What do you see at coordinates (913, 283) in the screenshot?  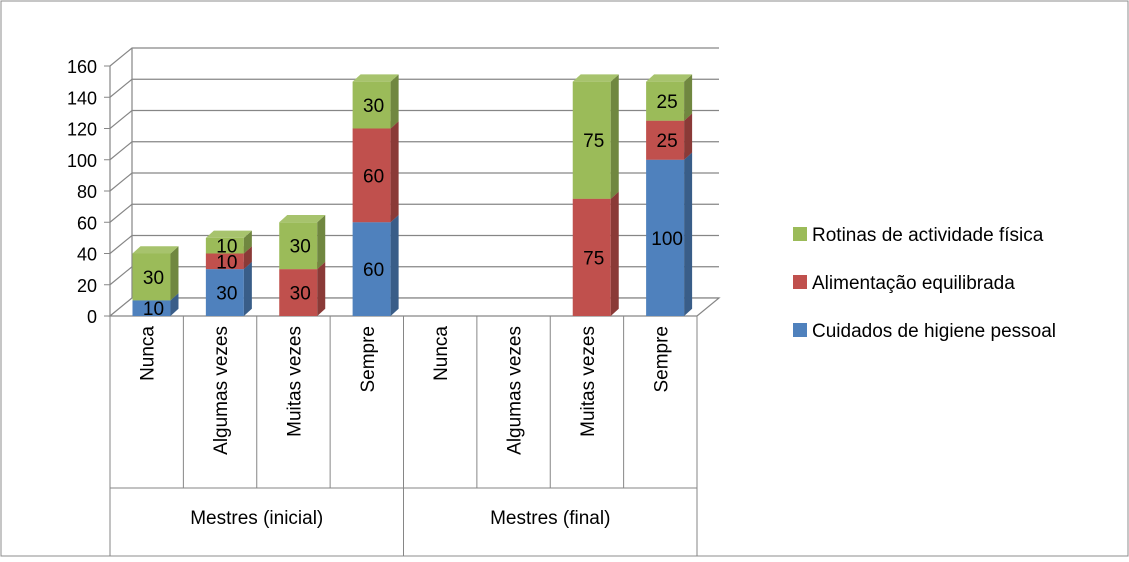 I see `legend-label: Alimentação equilibrada` at bounding box center [913, 283].